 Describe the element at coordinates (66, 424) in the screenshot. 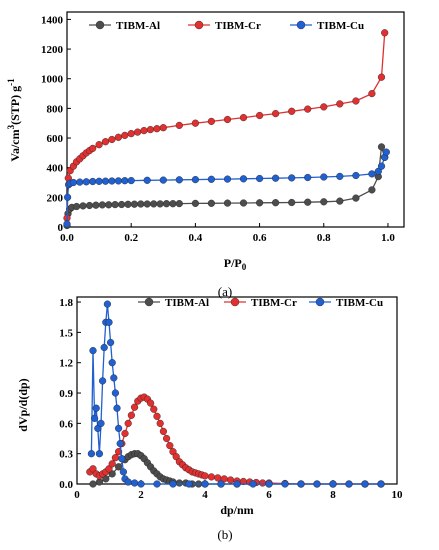

I see `b-y-tick-label: 0.6` at that location.